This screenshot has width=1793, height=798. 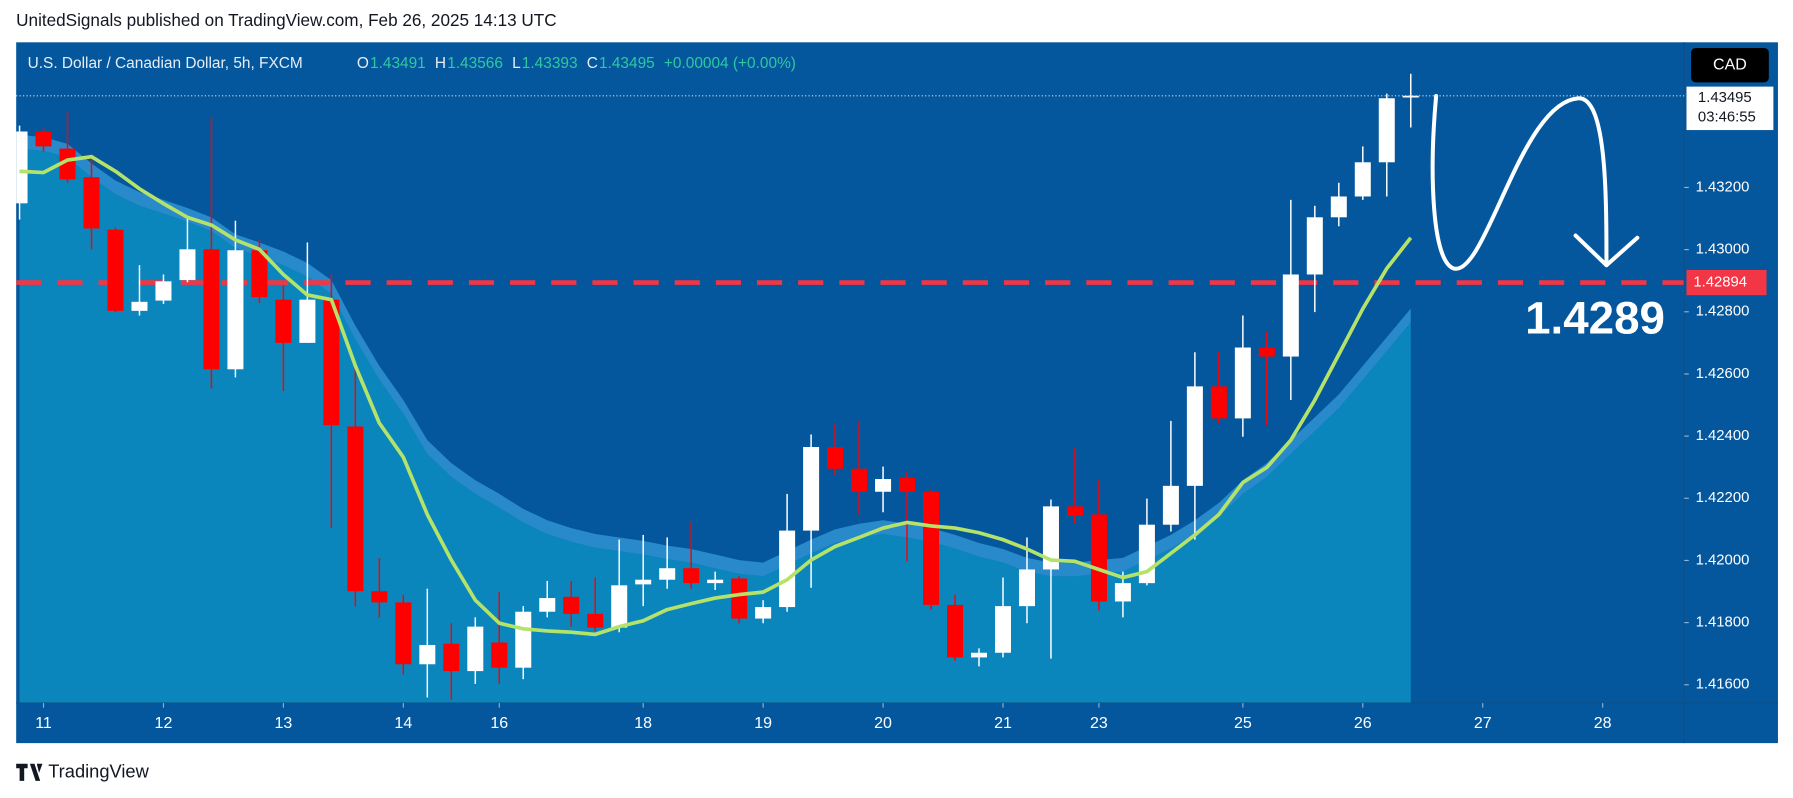 What do you see at coordinates (1603, 723) in the screenshot?
I see `x-tick-label: 28` at bounding box center [1603, 723].